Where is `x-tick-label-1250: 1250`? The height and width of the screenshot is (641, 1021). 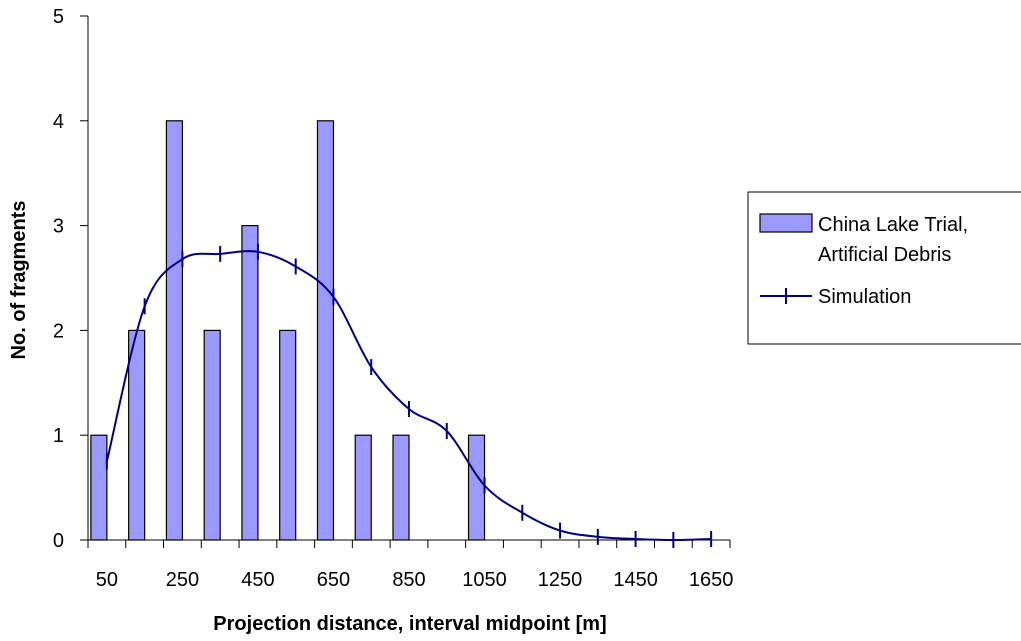 x-tick-label-1250: 1250 is located at coordinates (560, 580).